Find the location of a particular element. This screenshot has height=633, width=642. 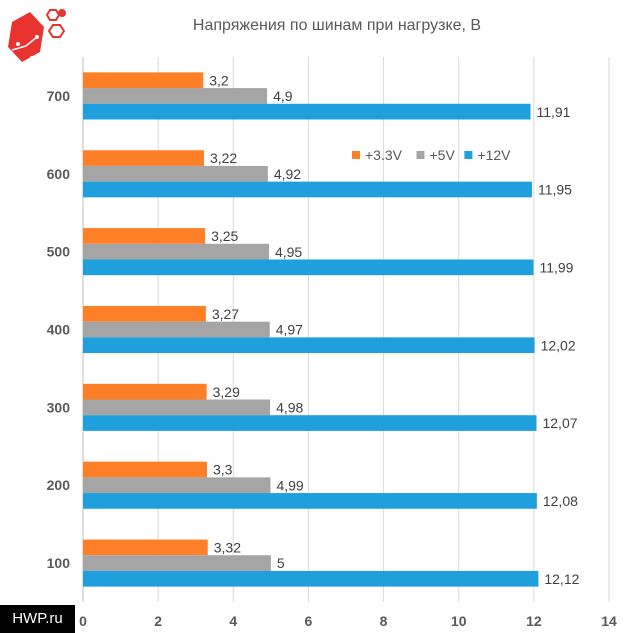

y-tick-label: 200 is located at coordinates (59, 485).